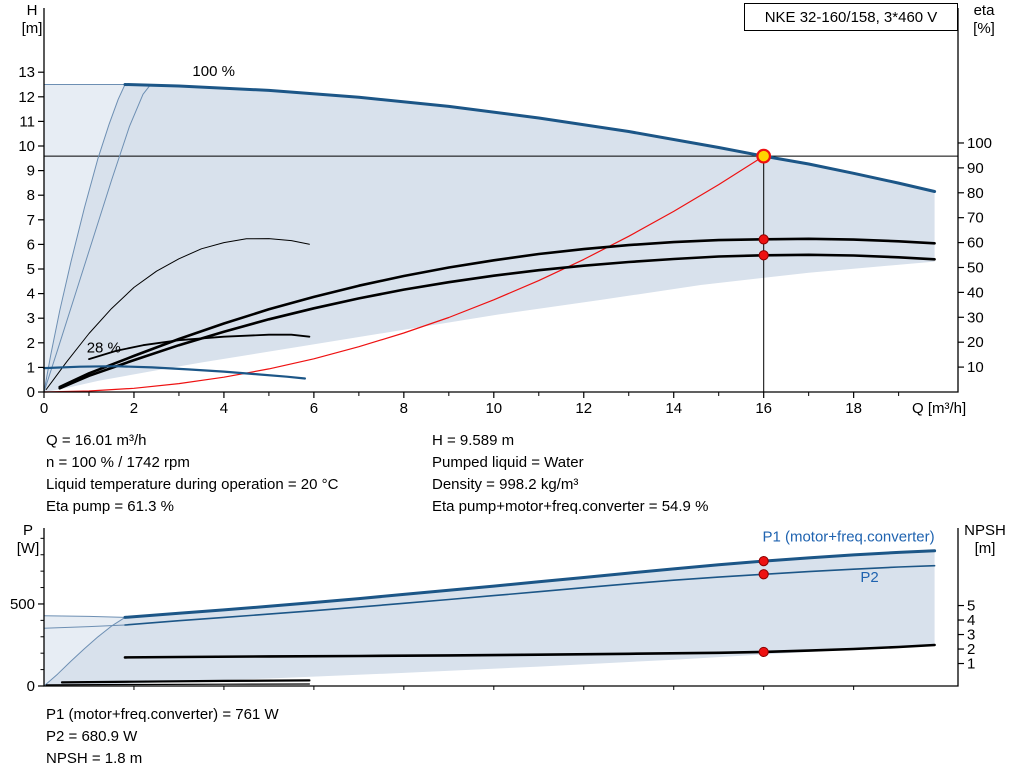  I want to click on info-line-eta-pump: Eta pump = 61.3 %, so click(110, 506).